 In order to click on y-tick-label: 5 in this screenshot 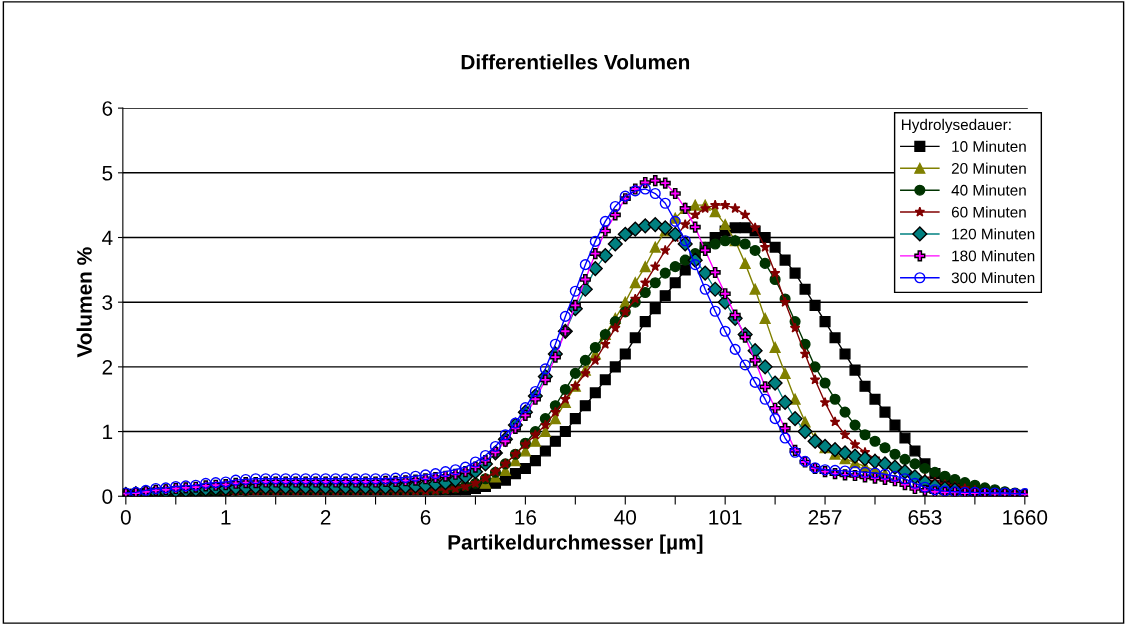, I will do `click(107, 173)`.